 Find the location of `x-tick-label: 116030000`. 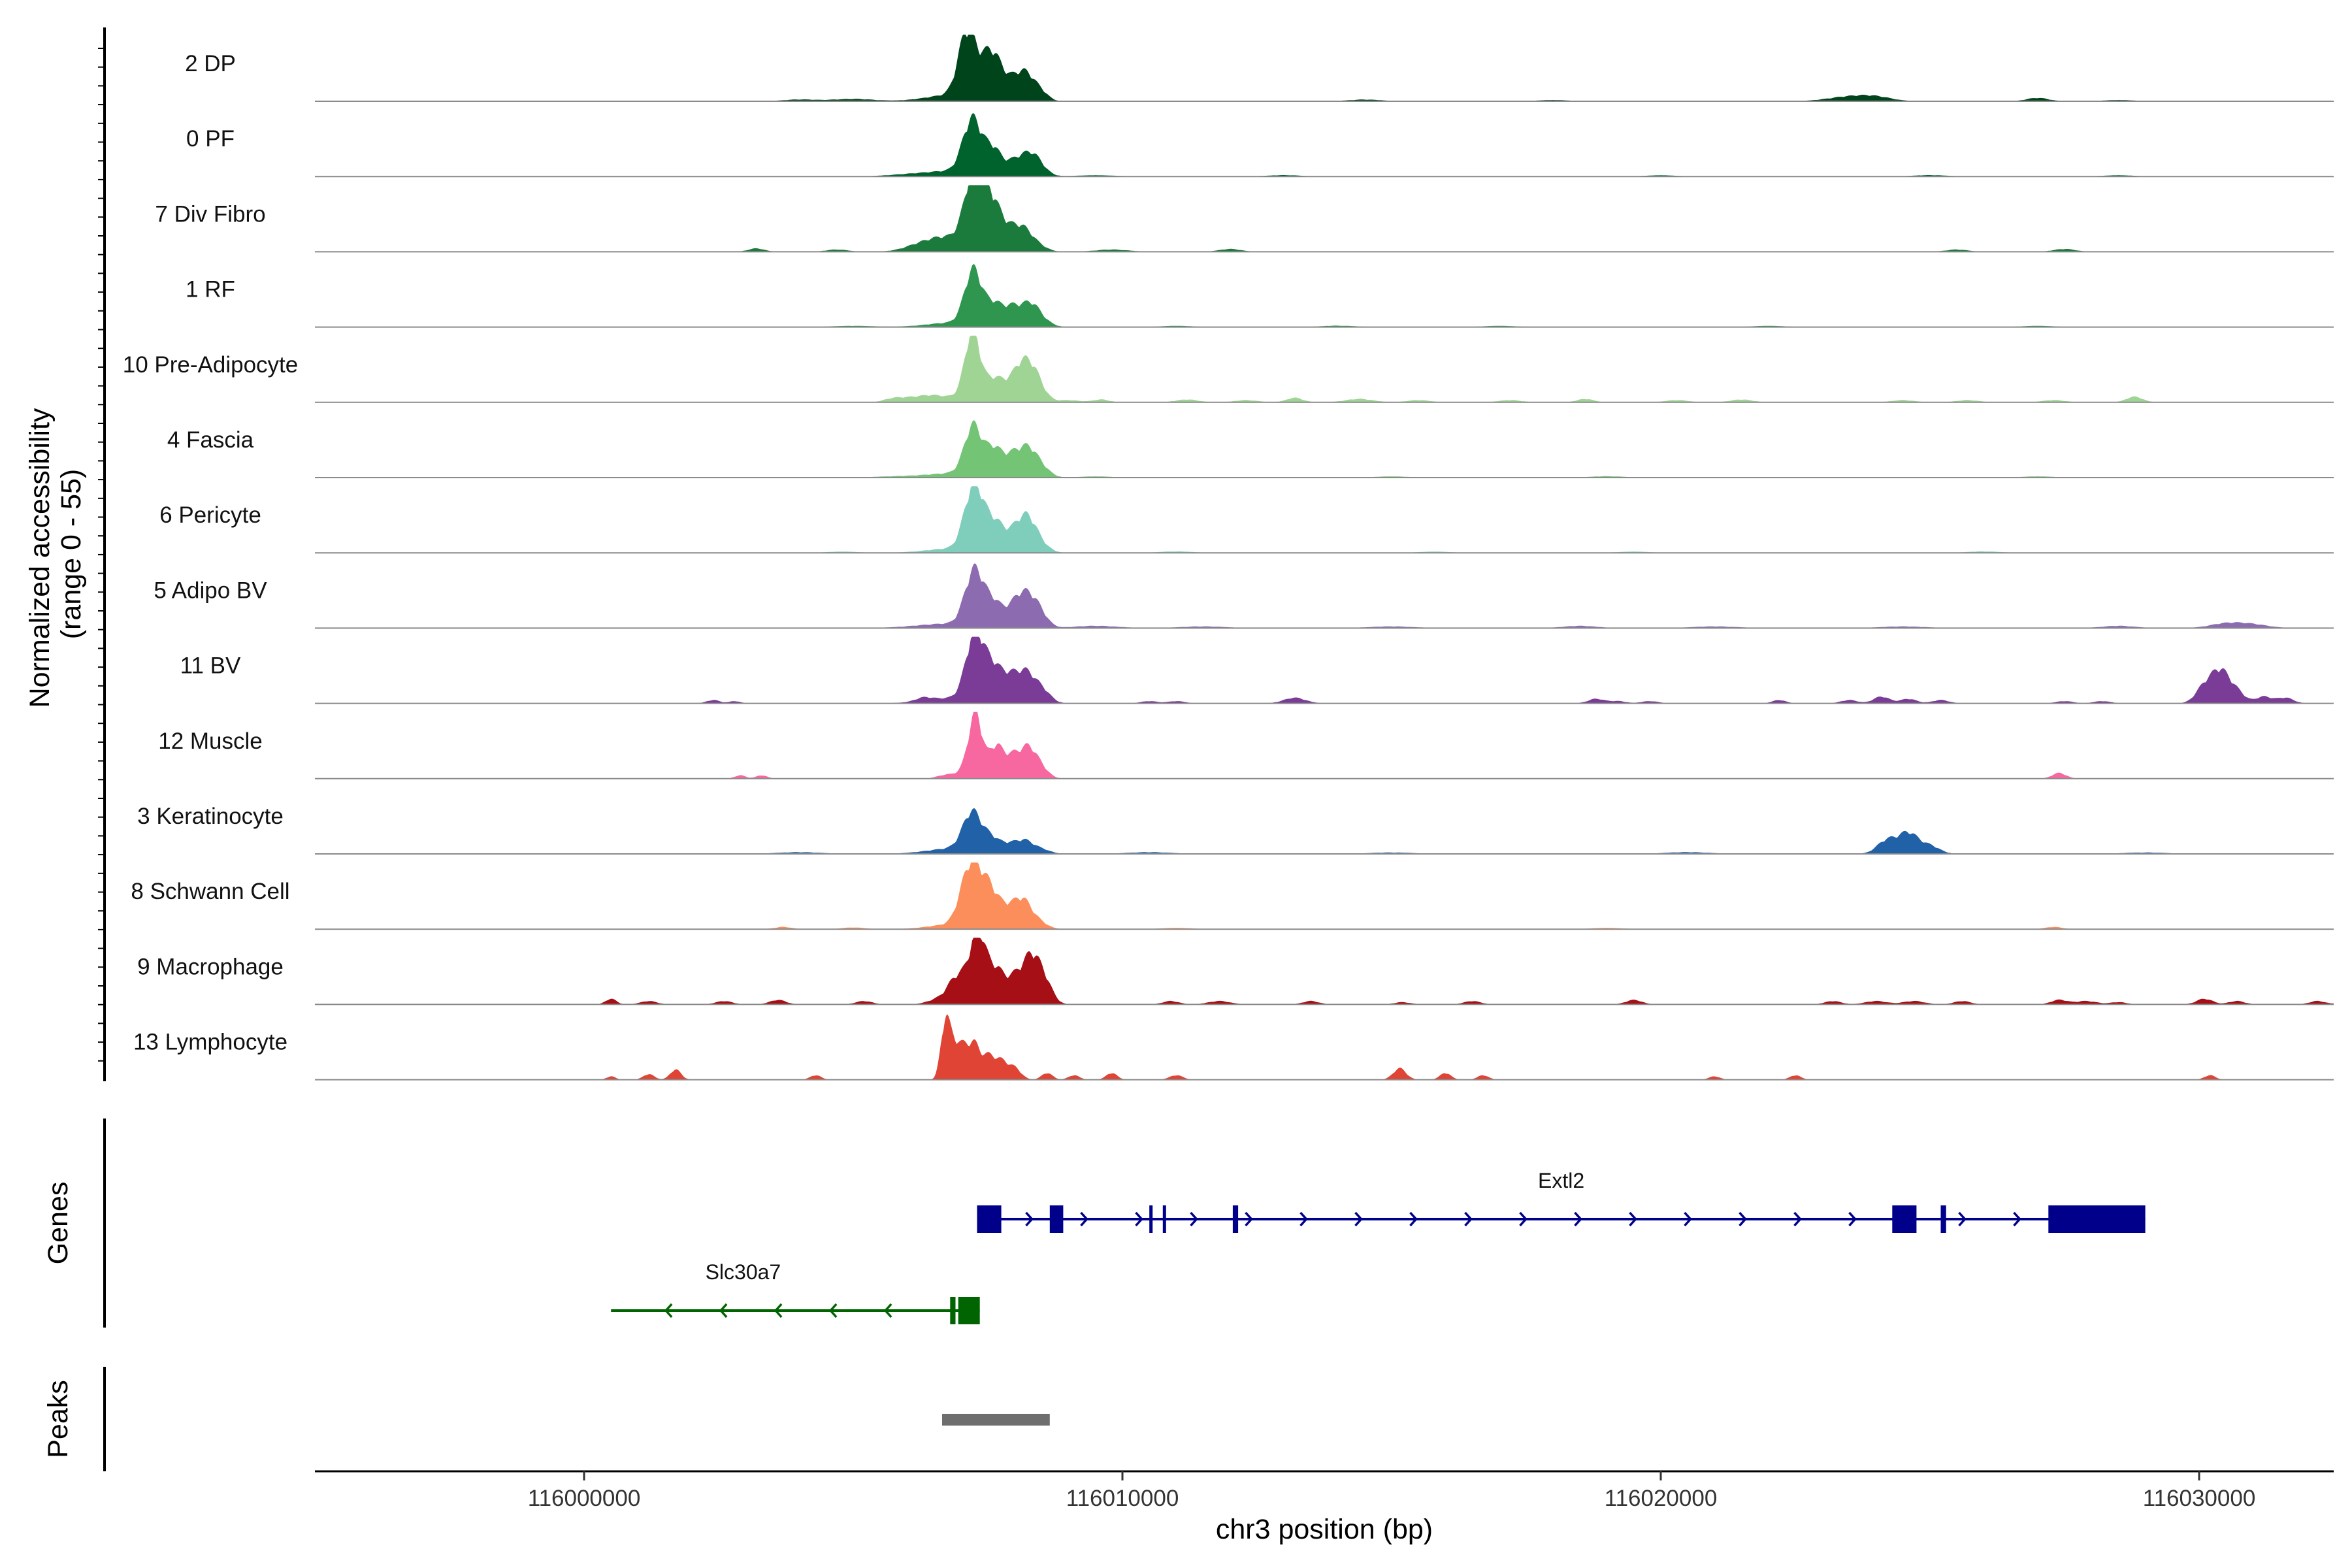

x-tick-label: 116030000 is located at coordinates (2199, 1498).